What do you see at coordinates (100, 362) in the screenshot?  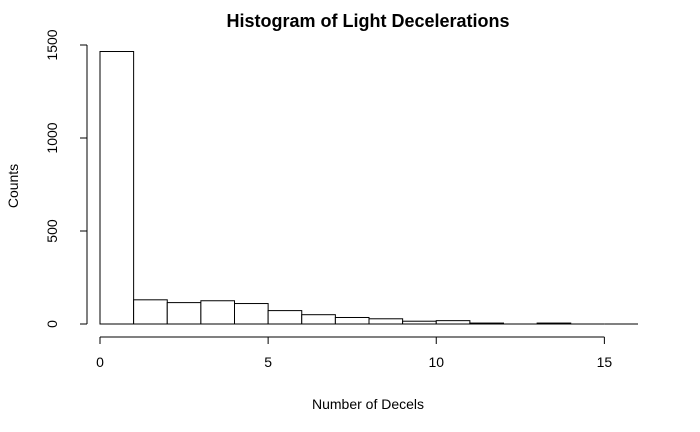 I see `x-tick-label: 0` at bounding box center [100, 362].